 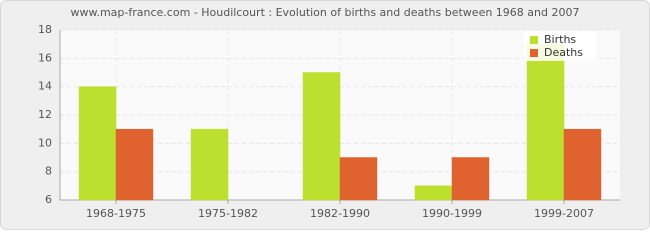 I want to click on x-tick-label: 1982-1990, so click(x=340, y=213).